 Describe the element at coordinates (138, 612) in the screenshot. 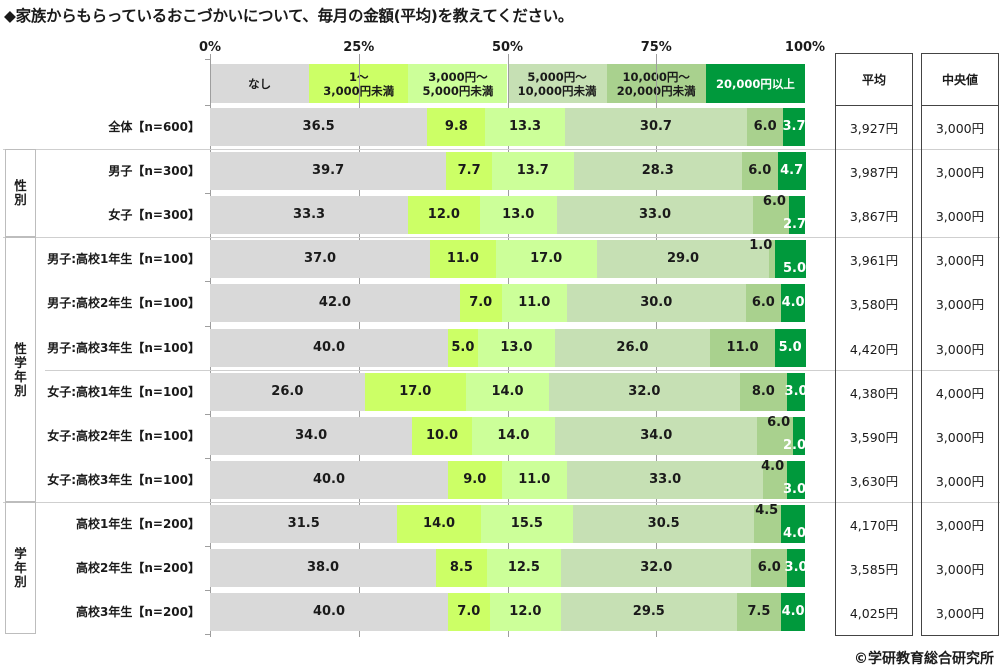

I see `row-label: 高校3年生【n=200】` at that location.